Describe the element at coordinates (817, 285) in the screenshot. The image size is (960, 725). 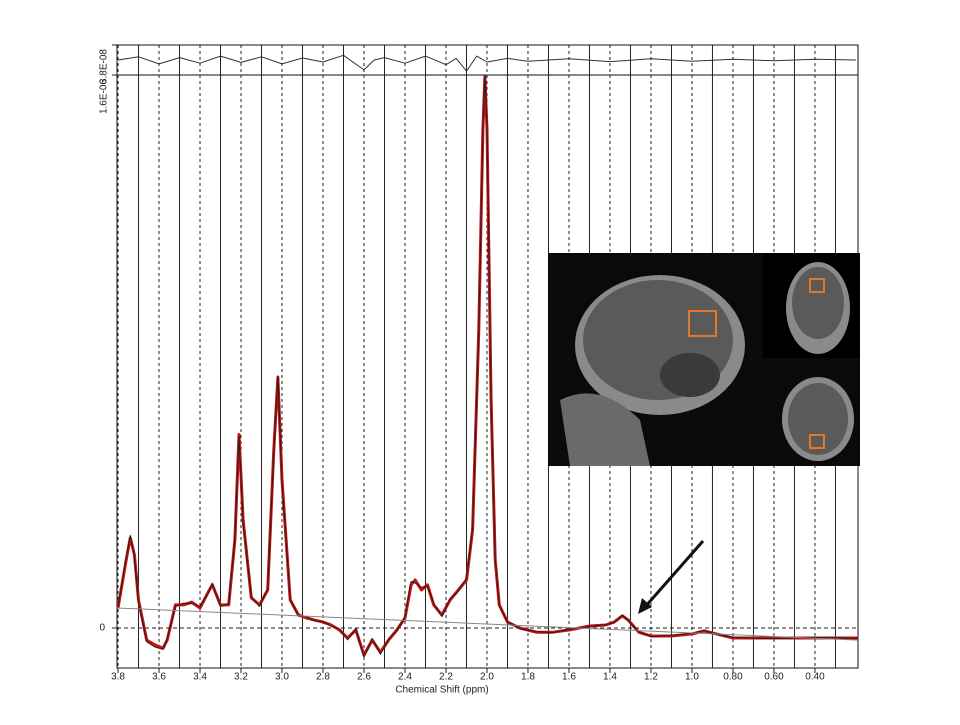
I see `voxel-coronal` at that location.